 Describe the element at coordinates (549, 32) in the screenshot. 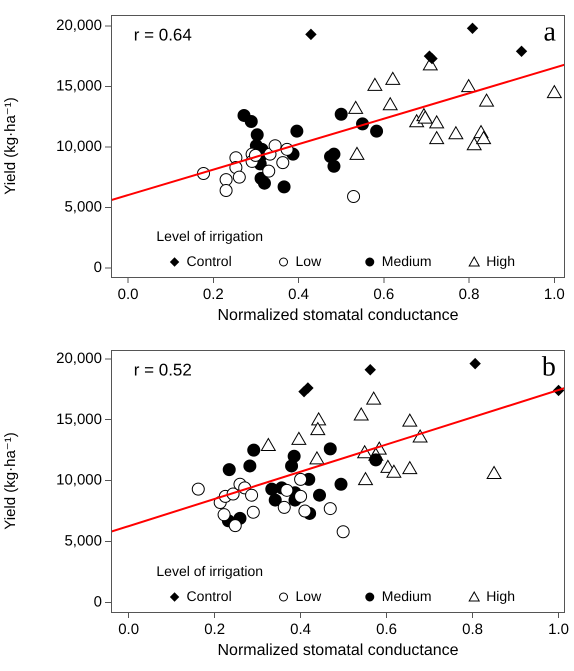

I see `annotation: a` at that location.